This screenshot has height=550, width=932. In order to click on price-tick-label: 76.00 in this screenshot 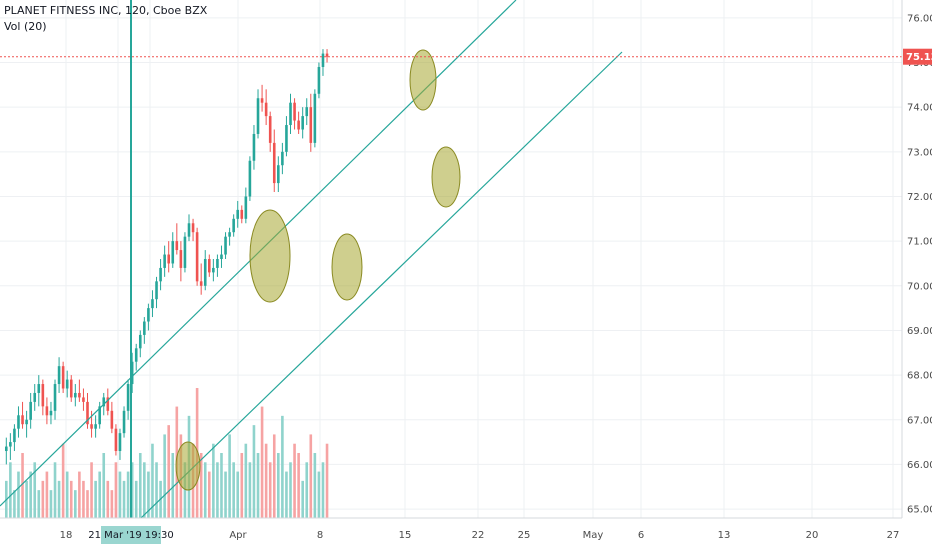, I will do `click(919, 18)`.